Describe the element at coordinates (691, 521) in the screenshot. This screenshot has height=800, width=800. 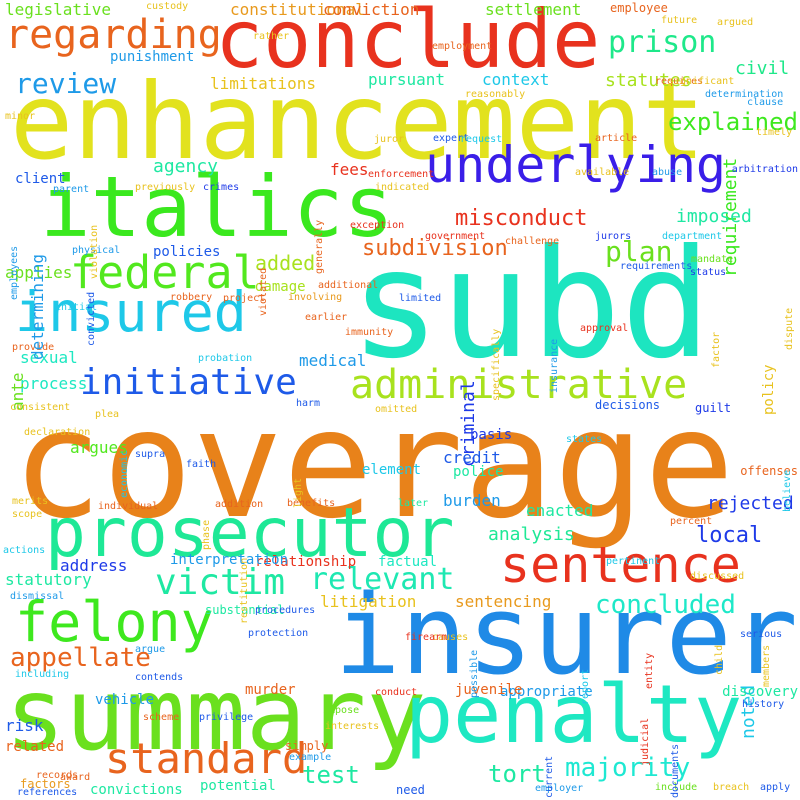
I see `cloud-word: percent` at that location.